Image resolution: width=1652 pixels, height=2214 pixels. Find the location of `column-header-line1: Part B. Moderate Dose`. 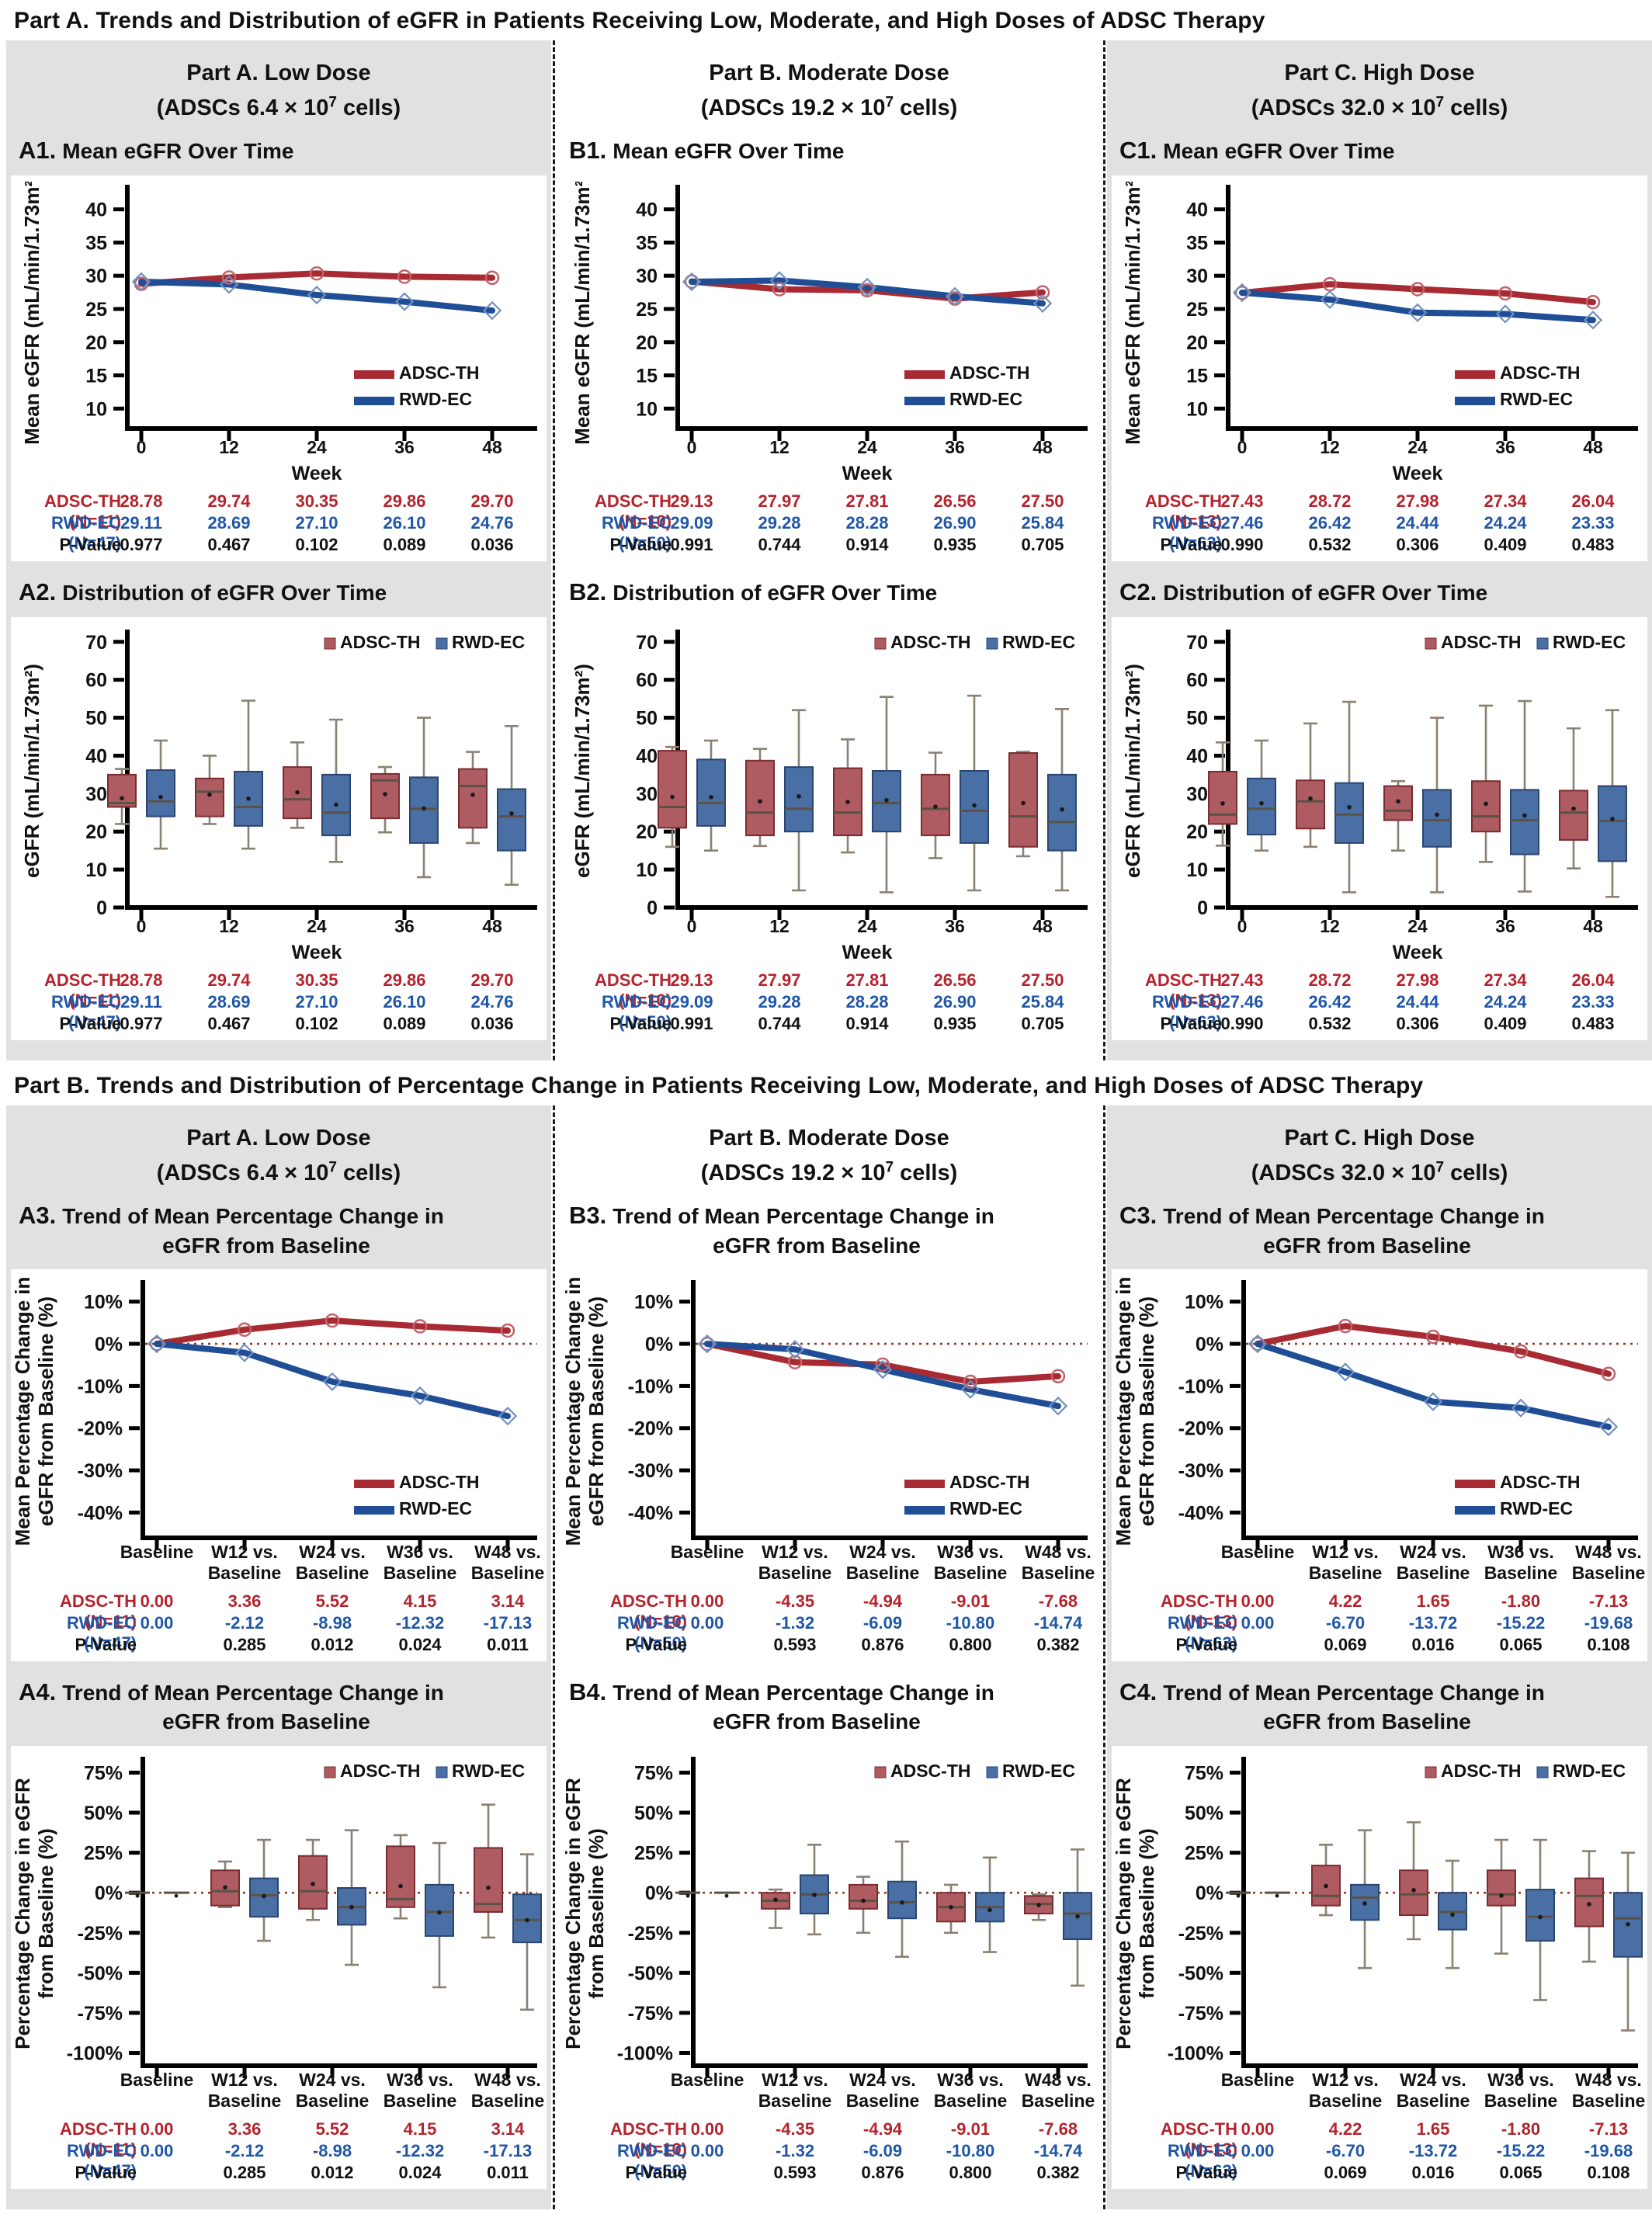

column-header-line1: Part B. Moderate Dose is located at coordinates (829, 1139).